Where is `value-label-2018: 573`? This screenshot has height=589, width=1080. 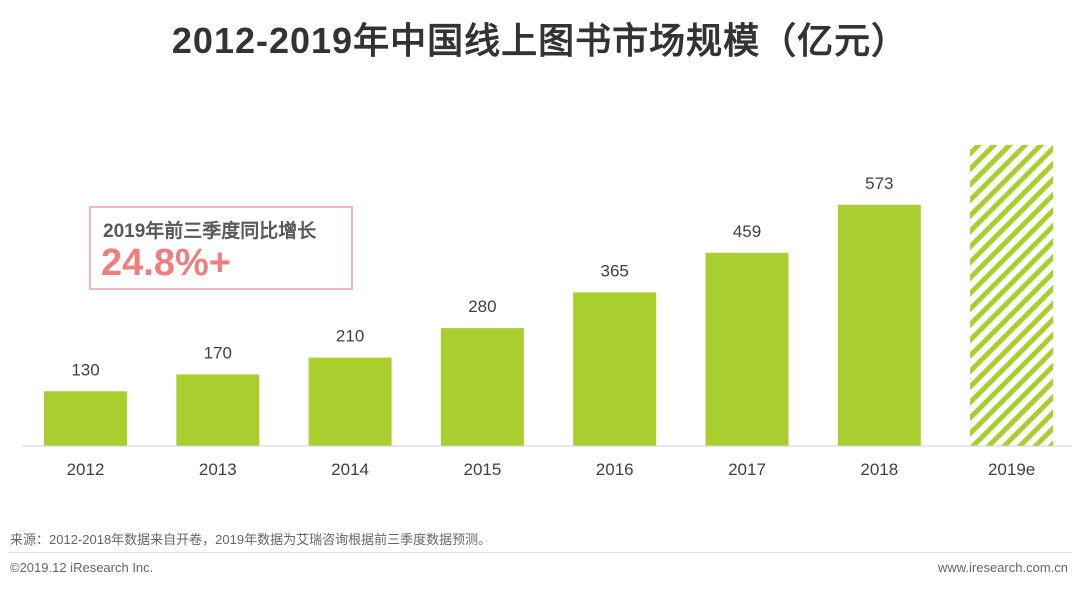
value-label-2018: 573 is located at coordinates (879, 183).